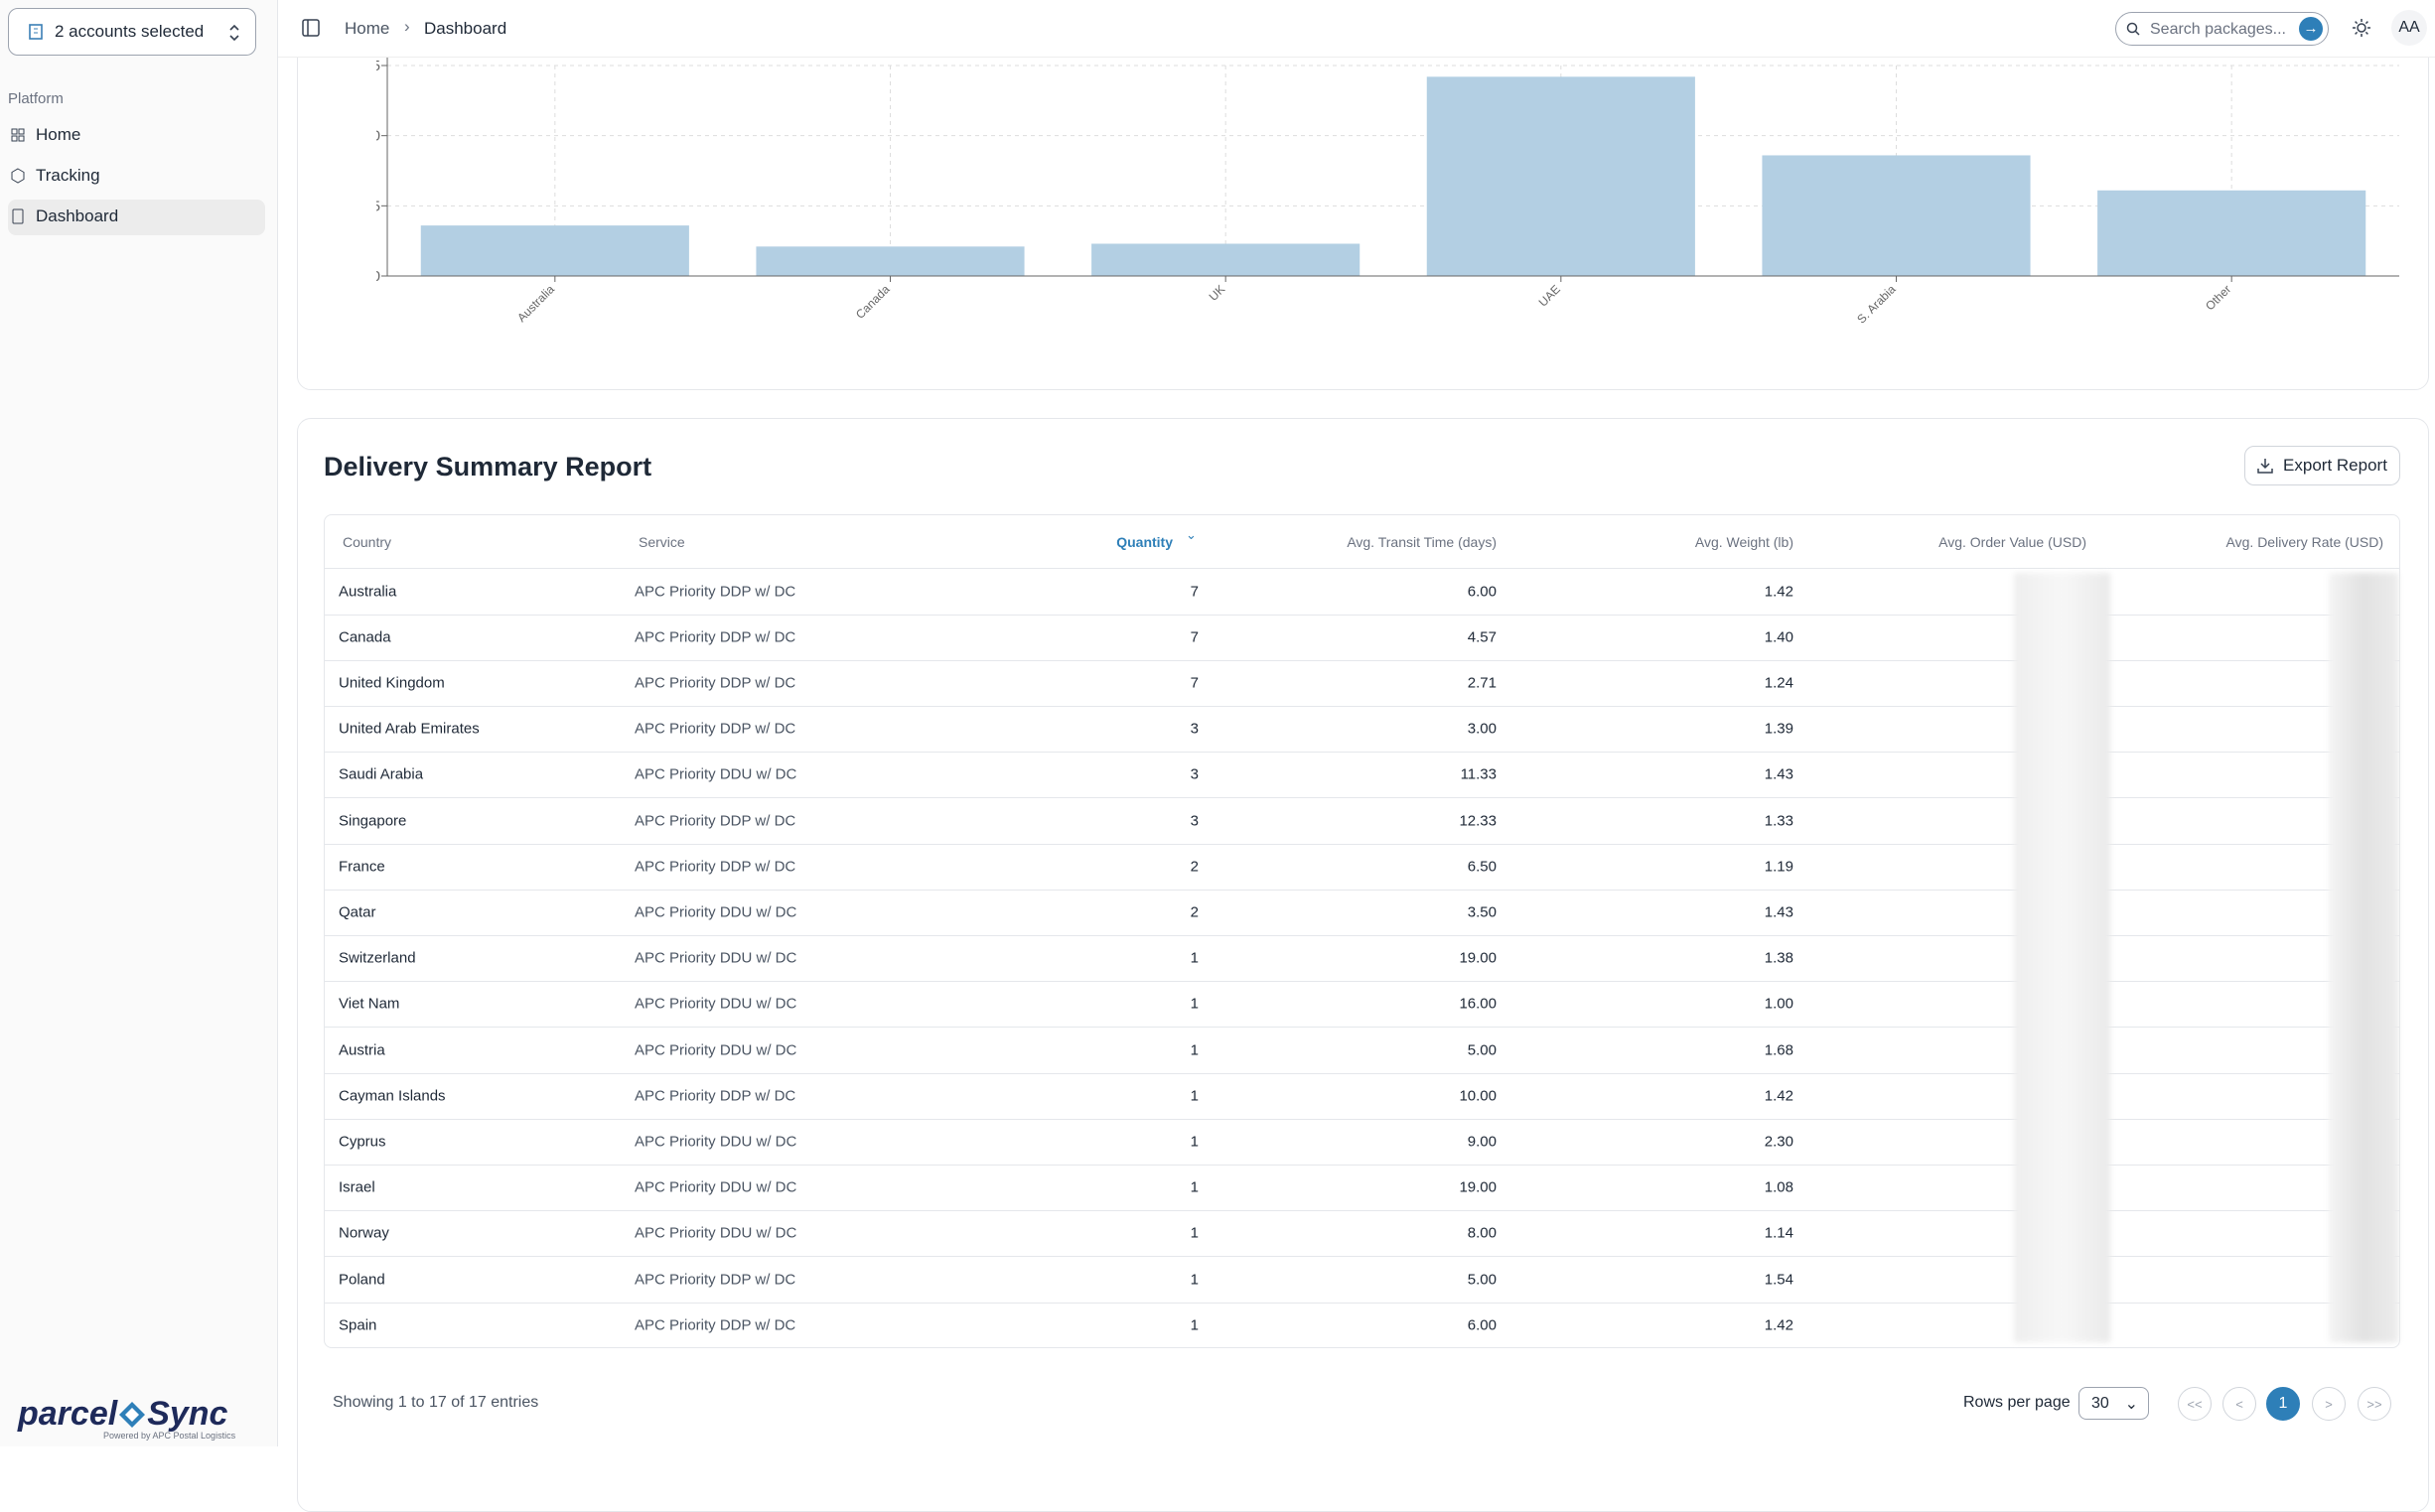  Describe the element at coordinates (2218, 297) in the screenshot. I see `x-tick-label: Other` at that location.